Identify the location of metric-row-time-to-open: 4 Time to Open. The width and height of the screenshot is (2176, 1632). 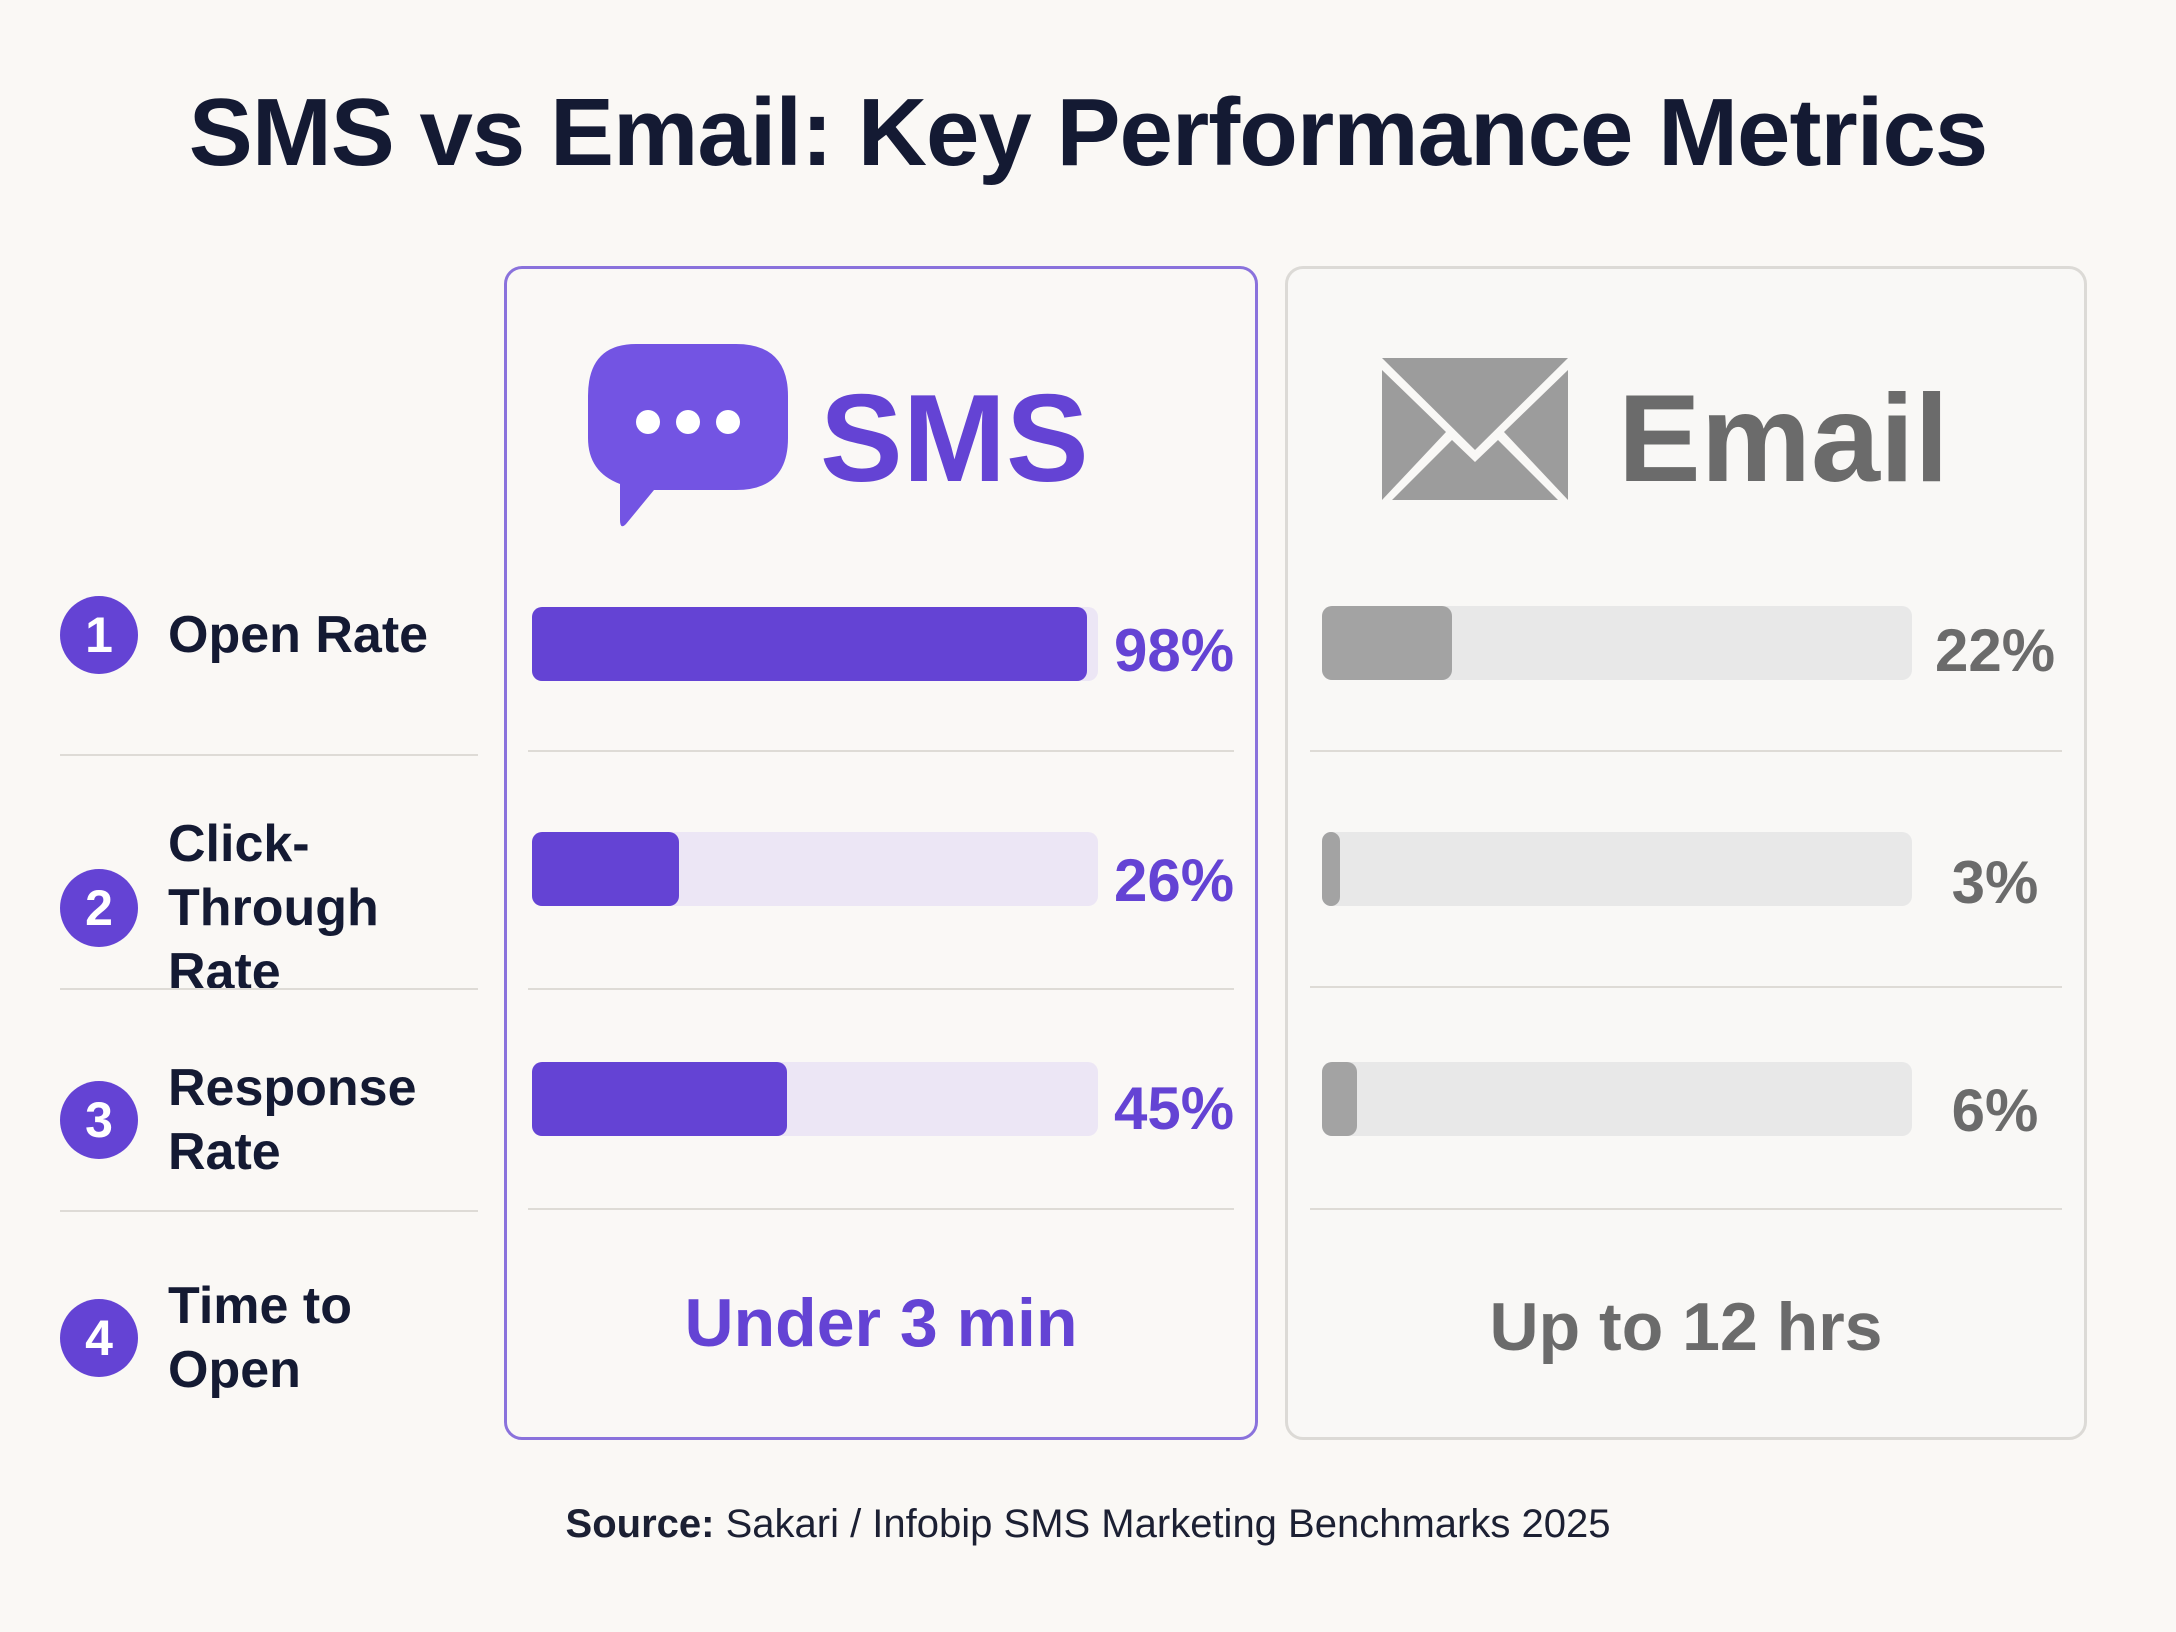
(269, 1338).